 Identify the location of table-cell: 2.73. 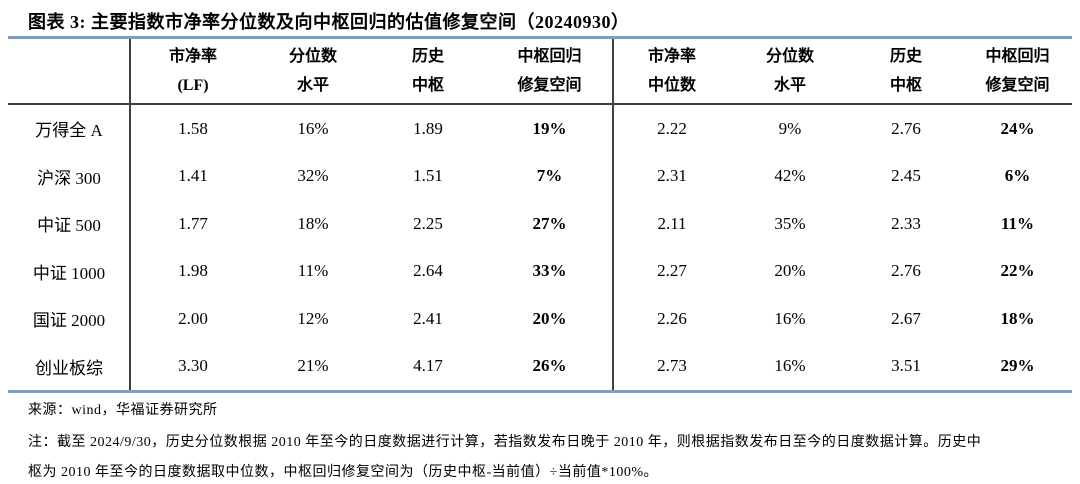
(672, 366).